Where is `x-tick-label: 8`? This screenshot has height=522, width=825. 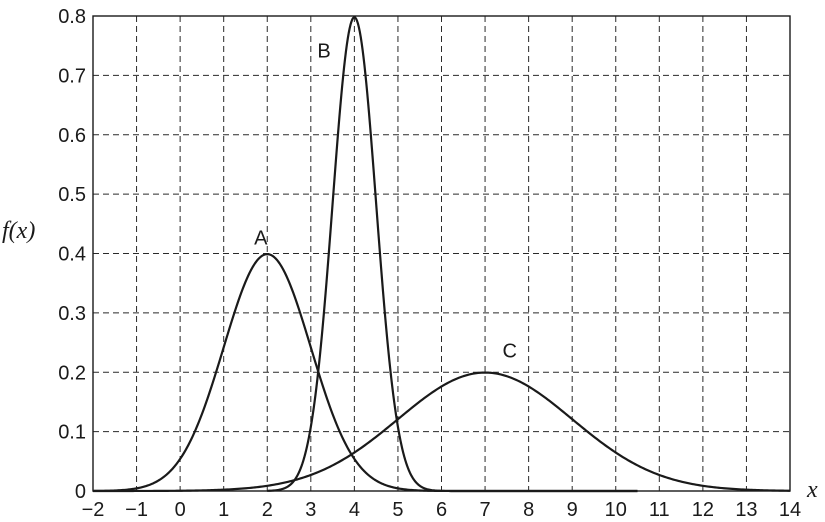 x-tick-label: 8 is located at coordinates (528, 510).